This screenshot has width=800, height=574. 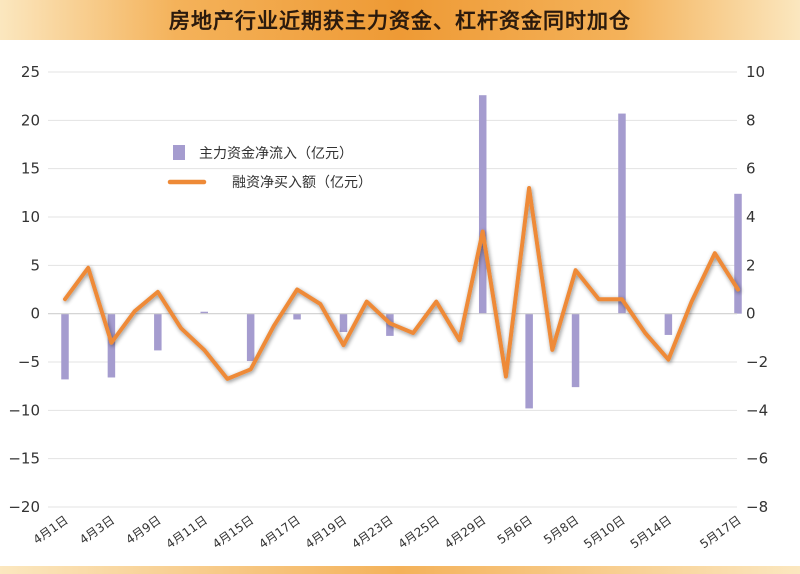 I want to click on x-tick-label: 4月3日, so click(x=97, y=530).